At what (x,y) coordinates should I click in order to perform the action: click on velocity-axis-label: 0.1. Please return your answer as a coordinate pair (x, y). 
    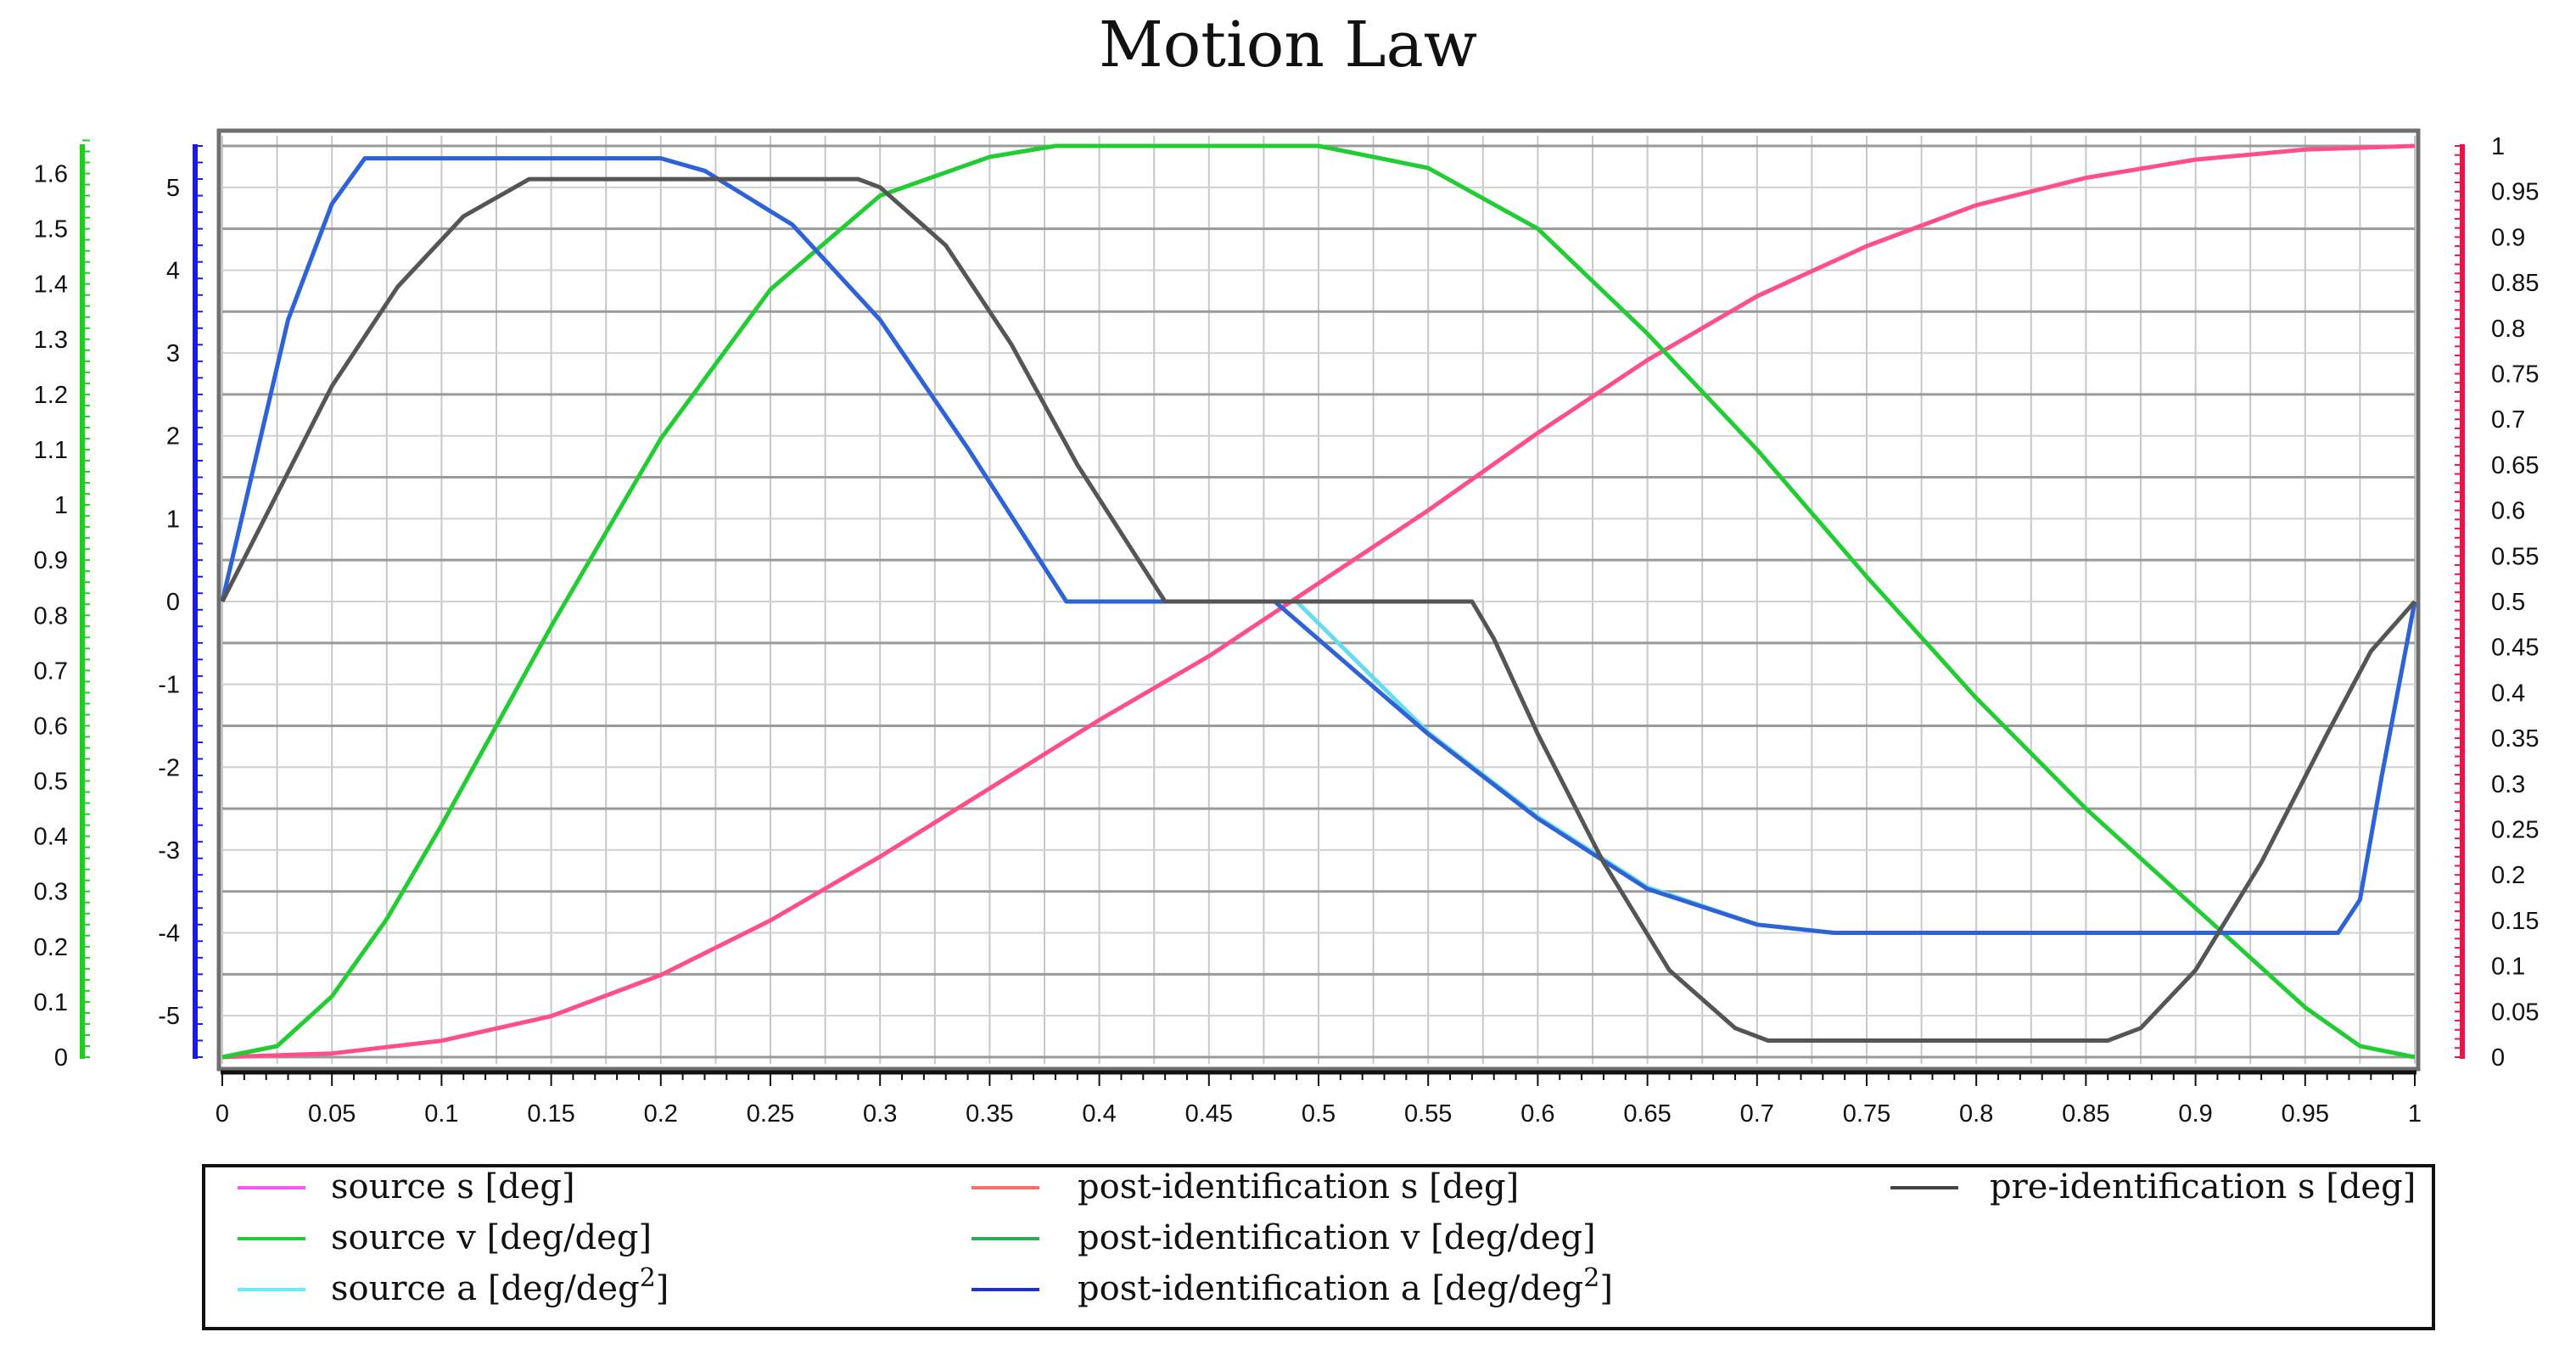
    Looking at the image, I should click on (51, 1002).